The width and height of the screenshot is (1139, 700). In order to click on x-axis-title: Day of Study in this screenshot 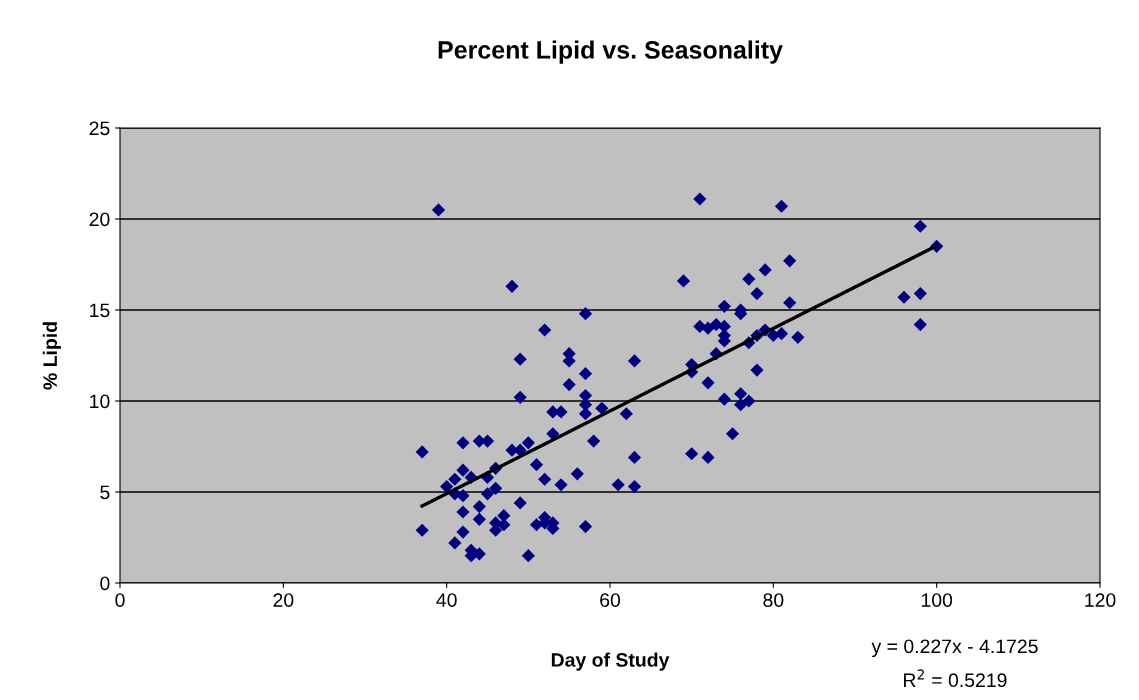, I will do `click(610, 661)`.